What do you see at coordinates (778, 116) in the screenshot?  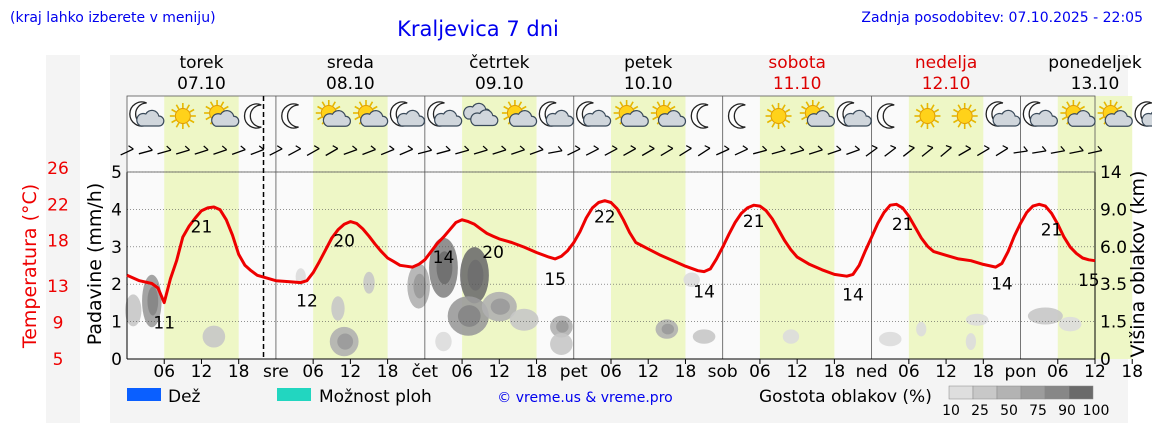 I see `sun-icon` at bounding box center [778, 116].